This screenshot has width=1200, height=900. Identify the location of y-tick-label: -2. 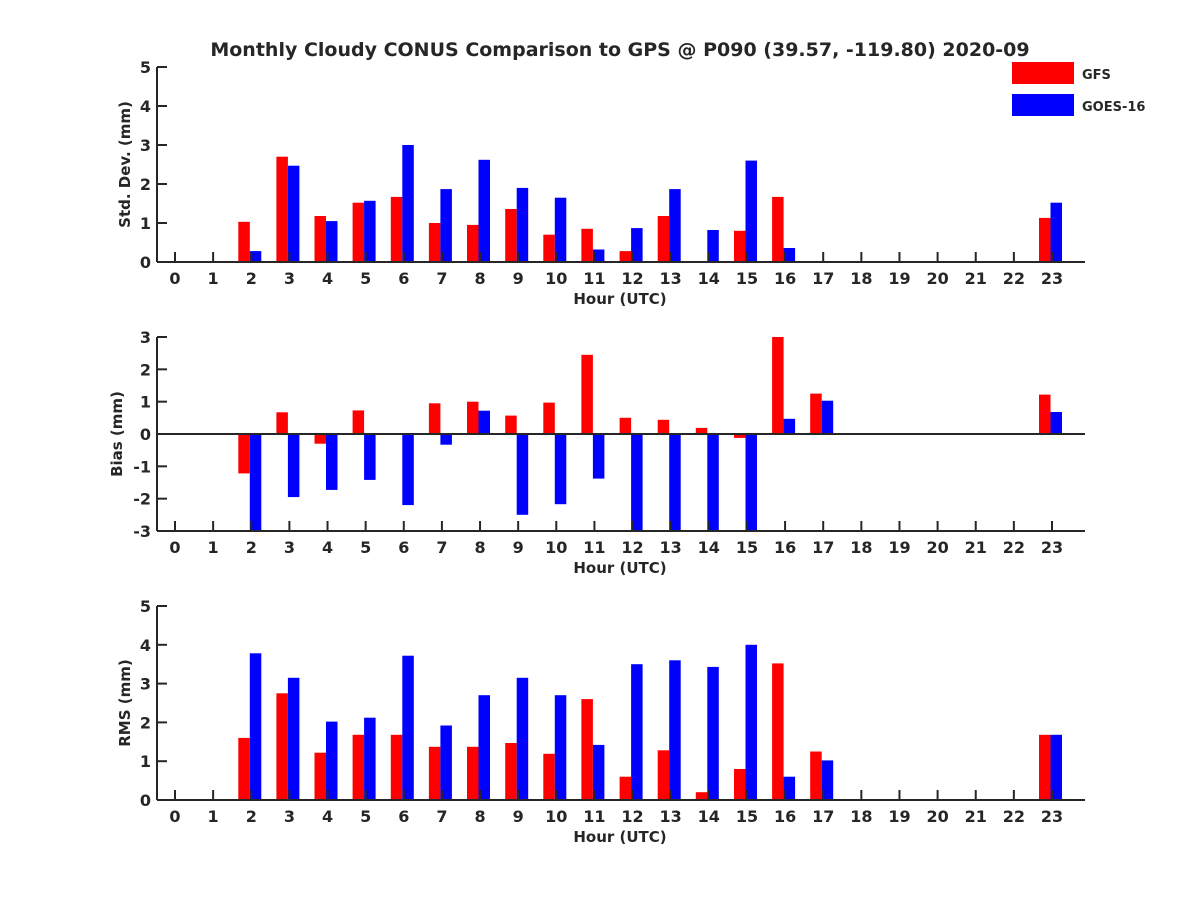
(142, 499).